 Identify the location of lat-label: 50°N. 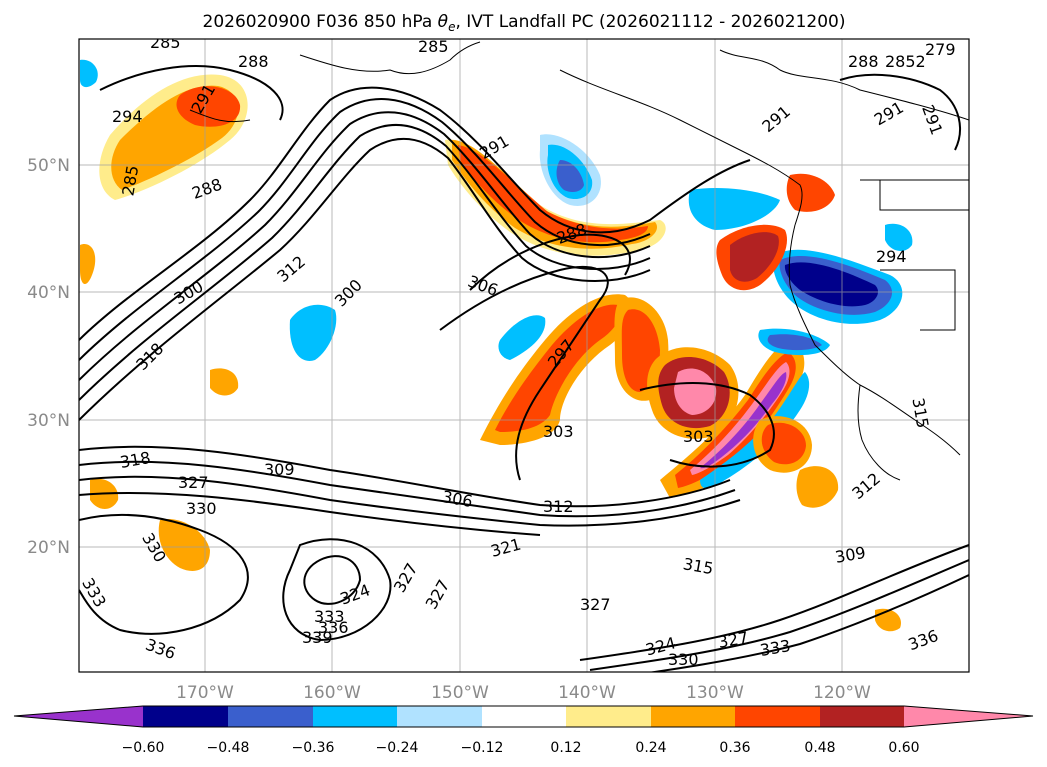
(48, 166).